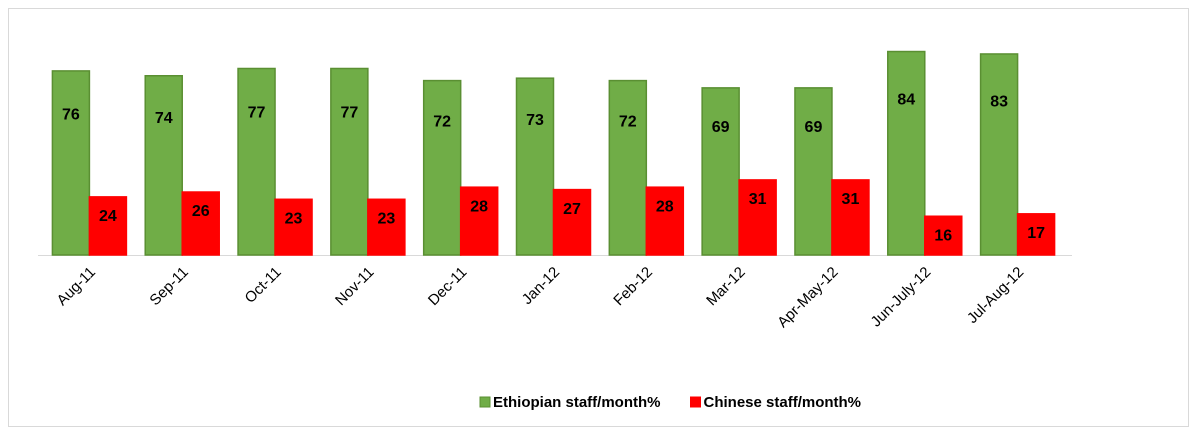 Image resolution: width=1195 pixels, height=429 pixels. I want to click on data-label: 84, so click(906, 100).